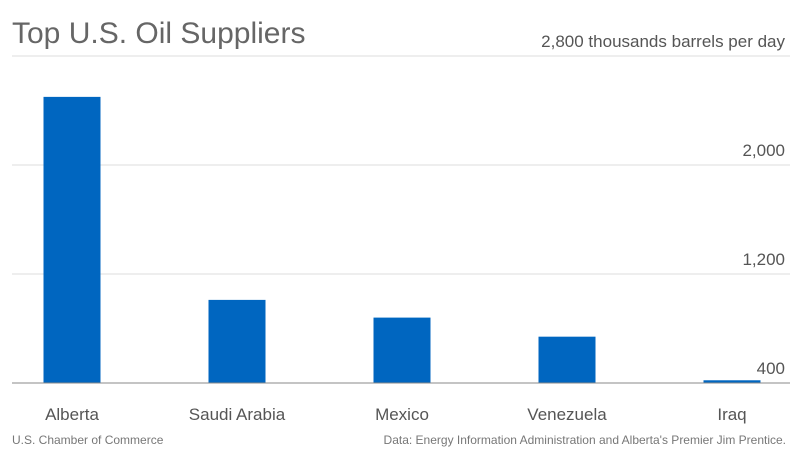 The height and width of the screenshot is (451, 800). What do you see at coordinates (663, 41) in the screenshot?
I see `y-tick-label: 2,800 thousands barrels per day` at bounding box center [663, 41].